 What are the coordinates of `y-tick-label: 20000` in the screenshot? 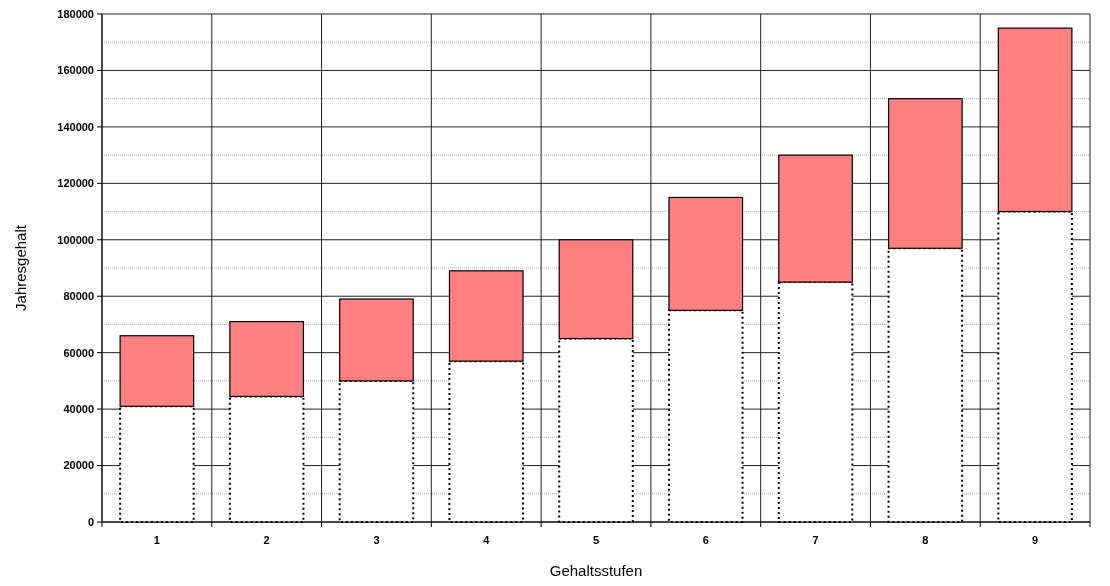 It's located at (78, 465).